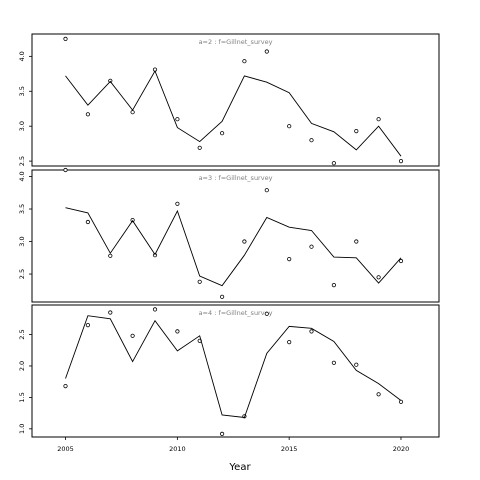 The image size is (480, 480). I want to click on x-tick-label: 2010, so click(177, 449).